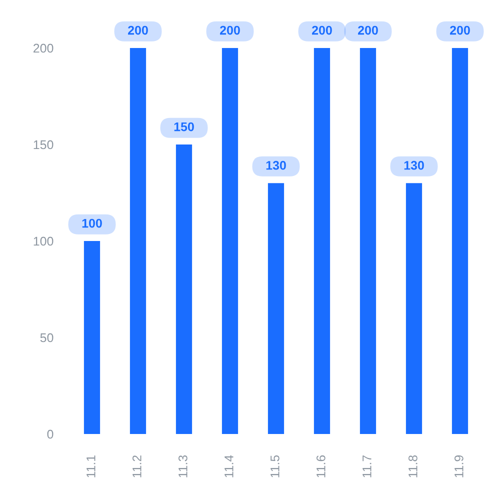 This screenshot has height=500, width=500. What do you see at coordinates (92, 223) in the screenshot?
I see `data-label: 100` at bounding box center [92, 223].